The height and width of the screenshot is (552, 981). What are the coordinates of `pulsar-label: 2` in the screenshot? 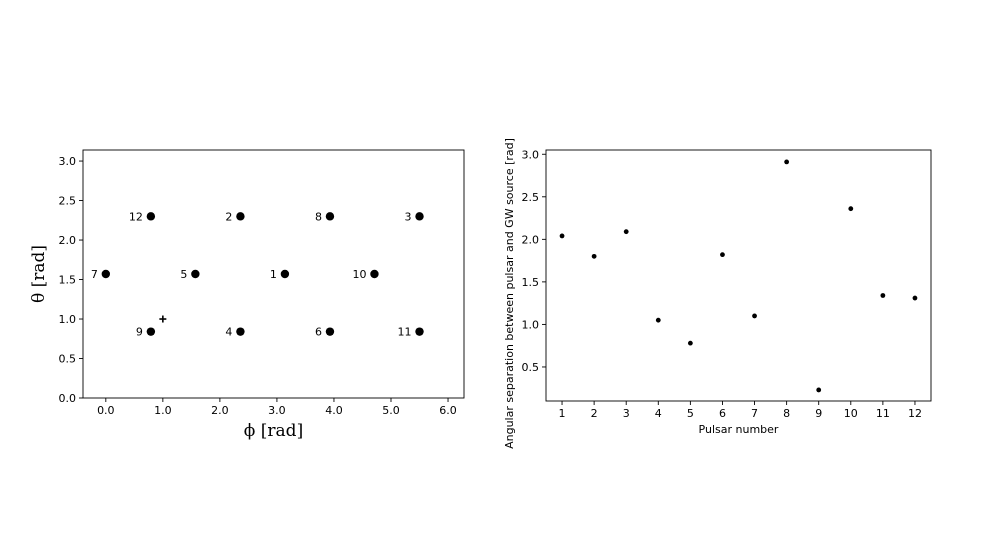 It's located at (228, 216).